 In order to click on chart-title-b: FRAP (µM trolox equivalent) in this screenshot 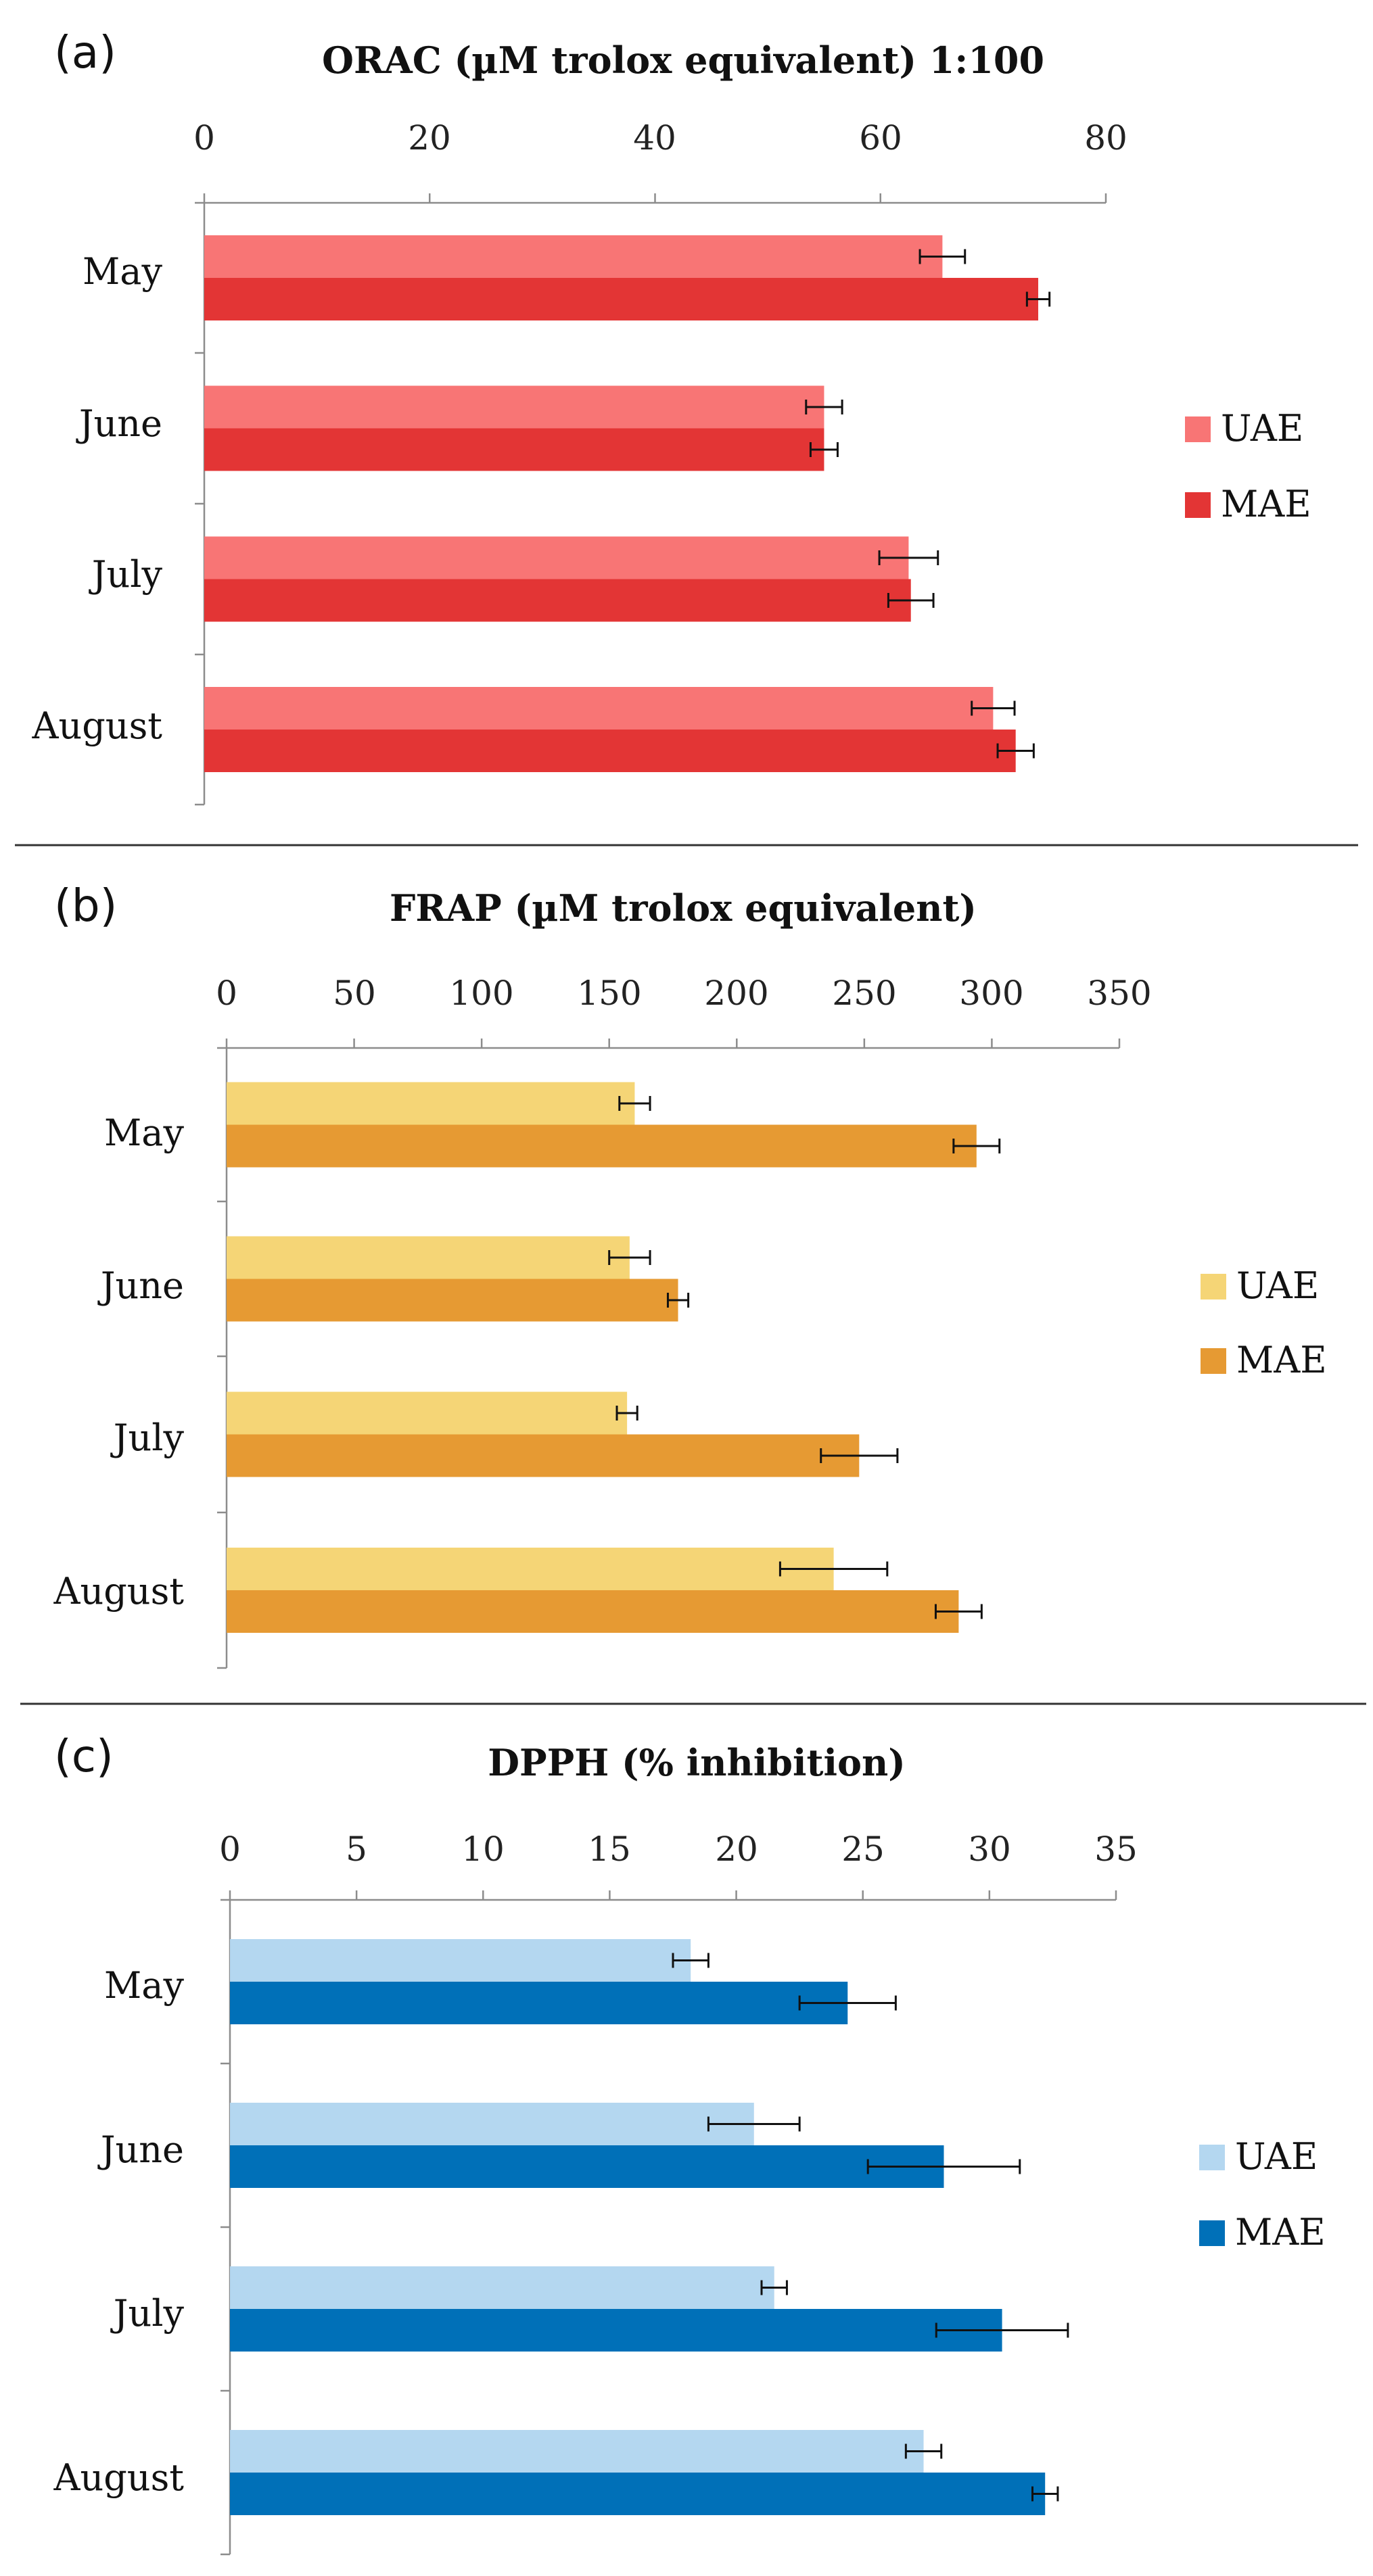, I will do `click(683, 908)`.